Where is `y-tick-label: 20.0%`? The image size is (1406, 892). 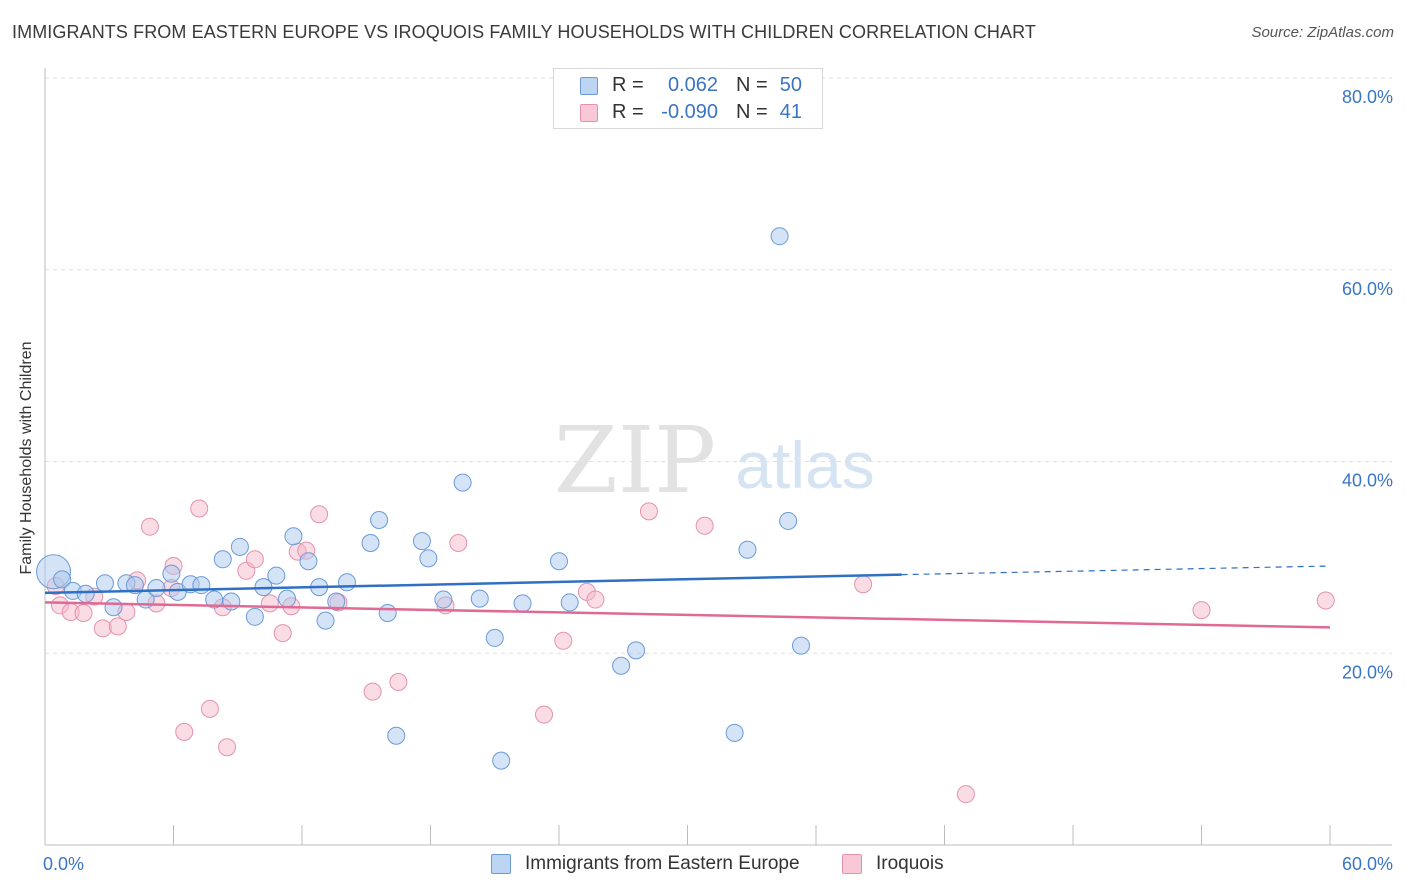
y-tick-label: 20.0% is located at coordinates (1367, 672).